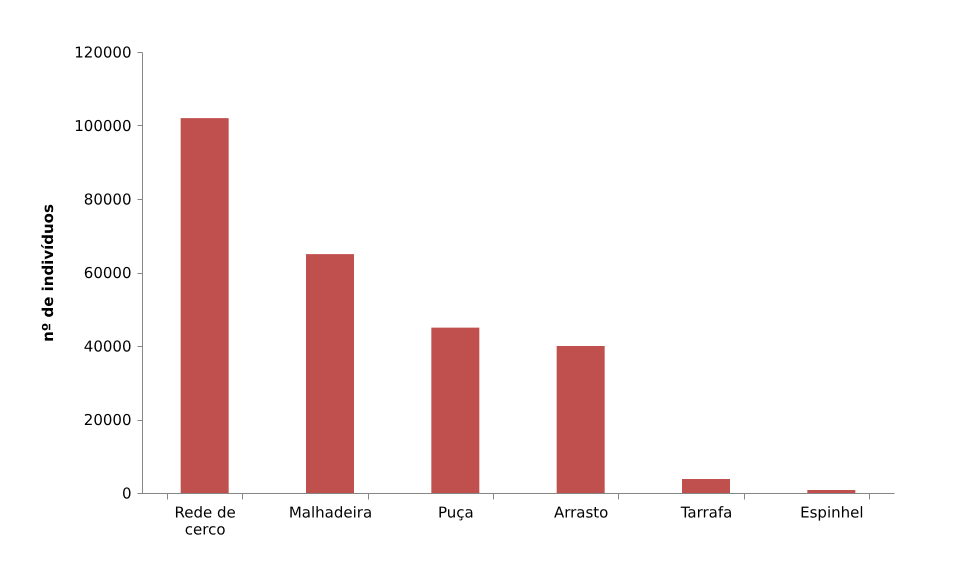 Image resolution: width=958 pixels, height=583 pixels. Describe the element at coordinates (205, 521) in the screenshot. I see `x-tick-label: Rede de cerco` at that location.